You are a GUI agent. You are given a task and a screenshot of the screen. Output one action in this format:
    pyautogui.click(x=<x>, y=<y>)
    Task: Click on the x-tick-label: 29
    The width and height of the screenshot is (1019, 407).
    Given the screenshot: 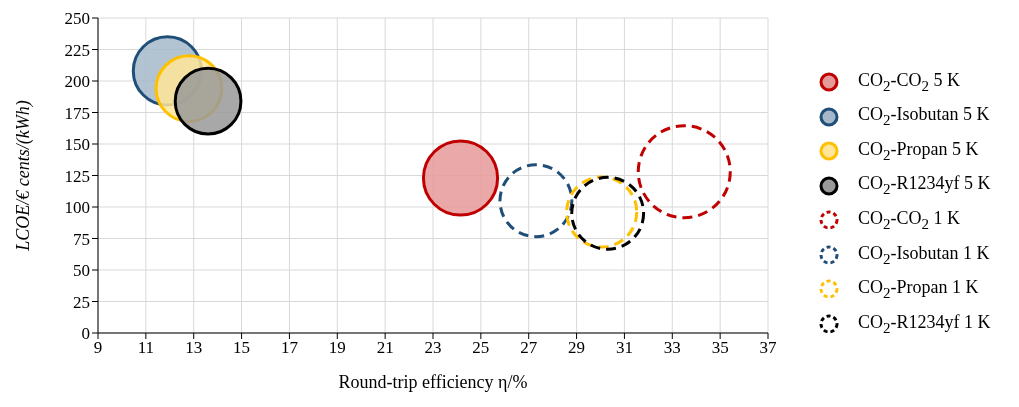 What is the action you would take?
    pyautogui.click(x=577, y=348)
    